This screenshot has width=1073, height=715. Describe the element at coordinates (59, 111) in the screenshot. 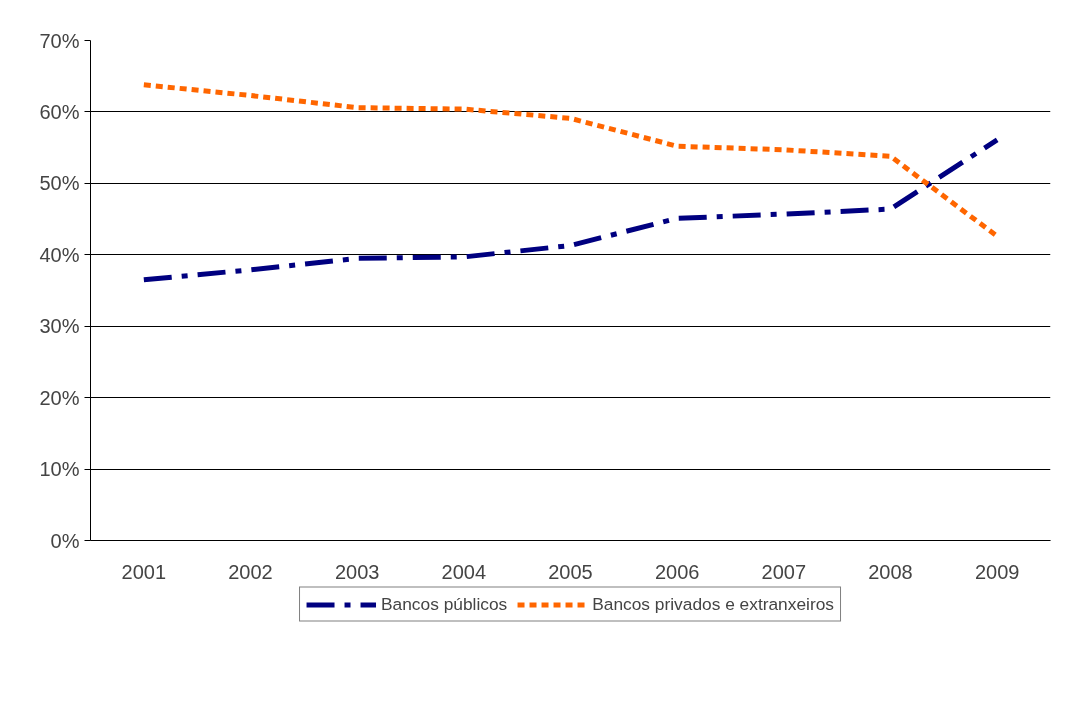

I see `y-tick-label: 60%` at that location.